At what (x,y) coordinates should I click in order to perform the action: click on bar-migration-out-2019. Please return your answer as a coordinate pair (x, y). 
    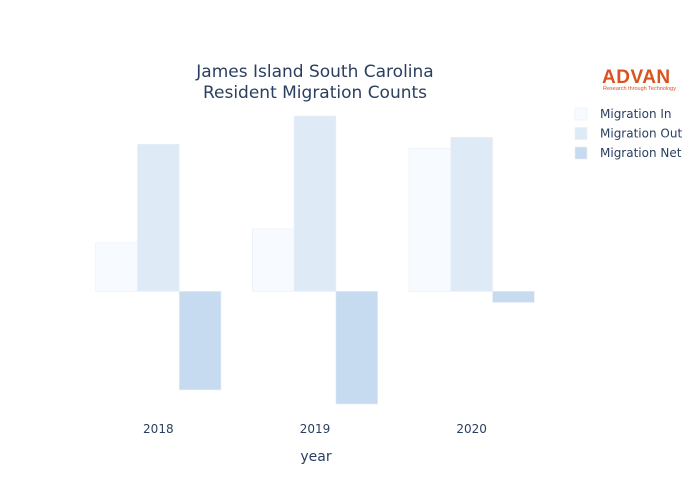
    Looking at the image, I should click on (315, 203).